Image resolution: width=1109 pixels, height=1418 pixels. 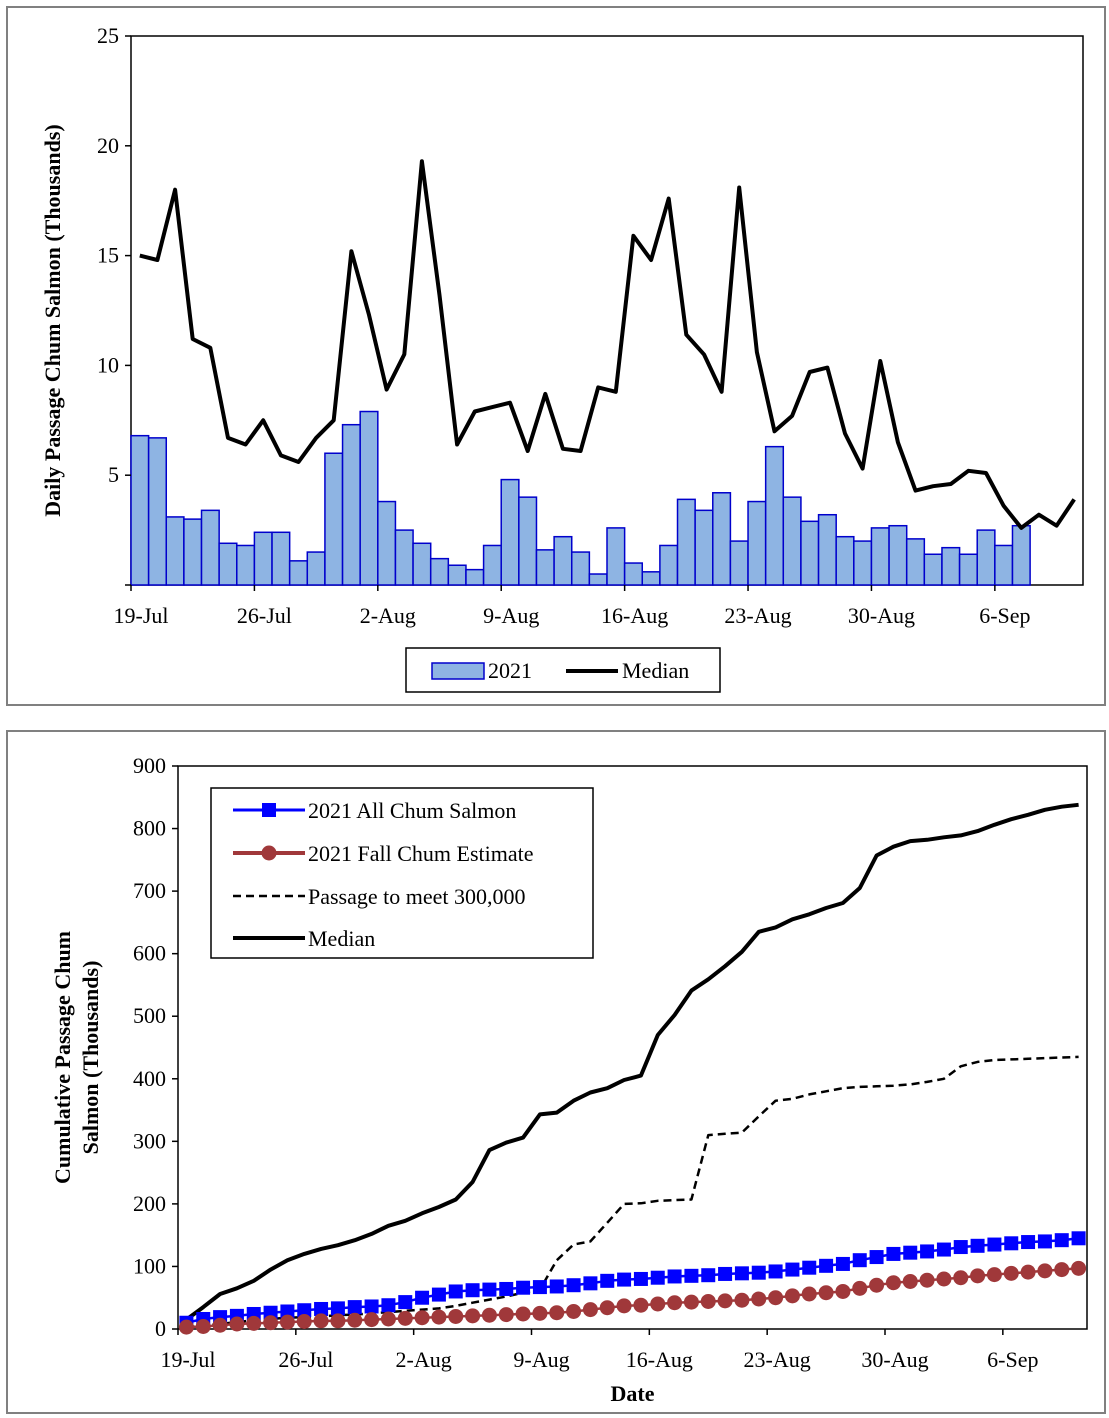 What do you see at coordinates (269, 853) in the screenshot?
I see `legend-marker-fall-chum` at bounding box center [269, 853].